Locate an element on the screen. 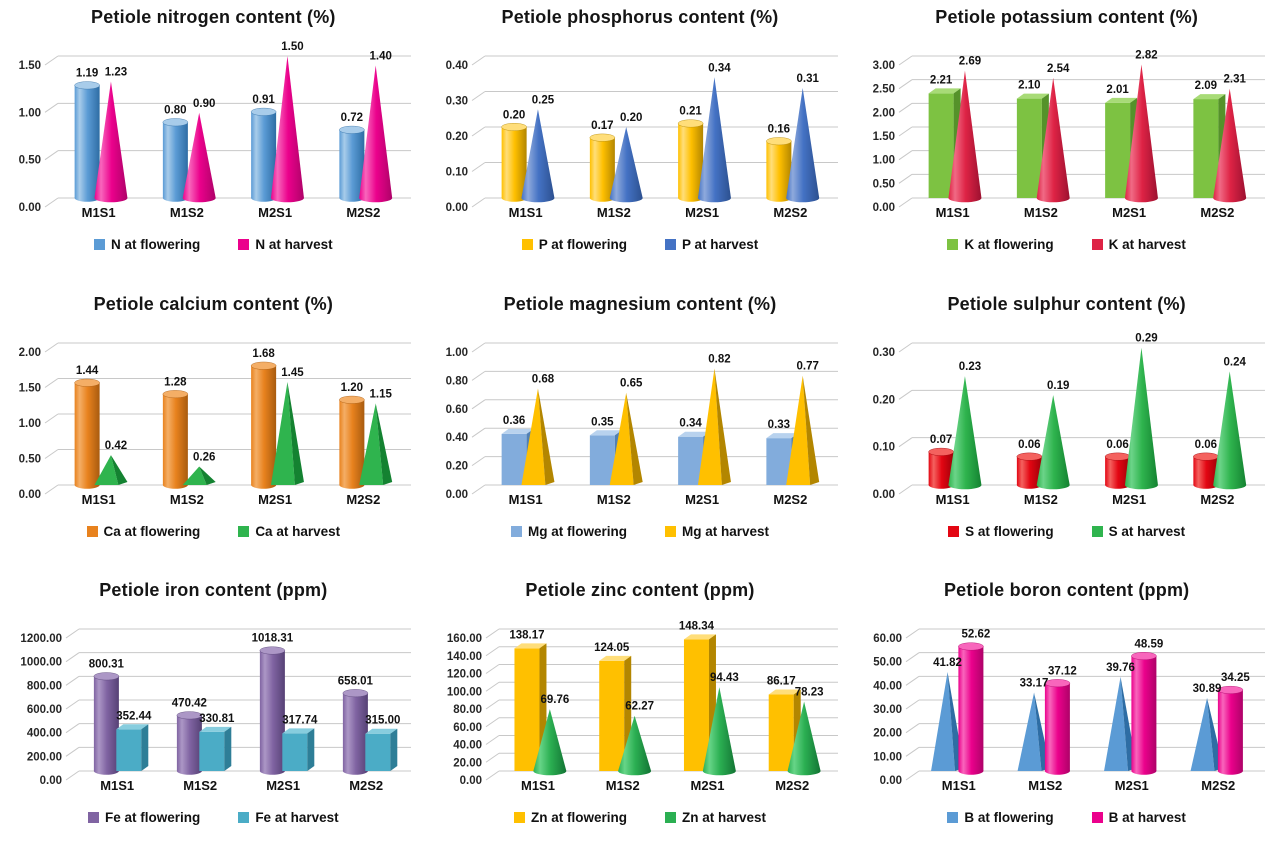 The image size is (1280, 860). legend-label: S at flowering is located at coordinates (1009, 531).